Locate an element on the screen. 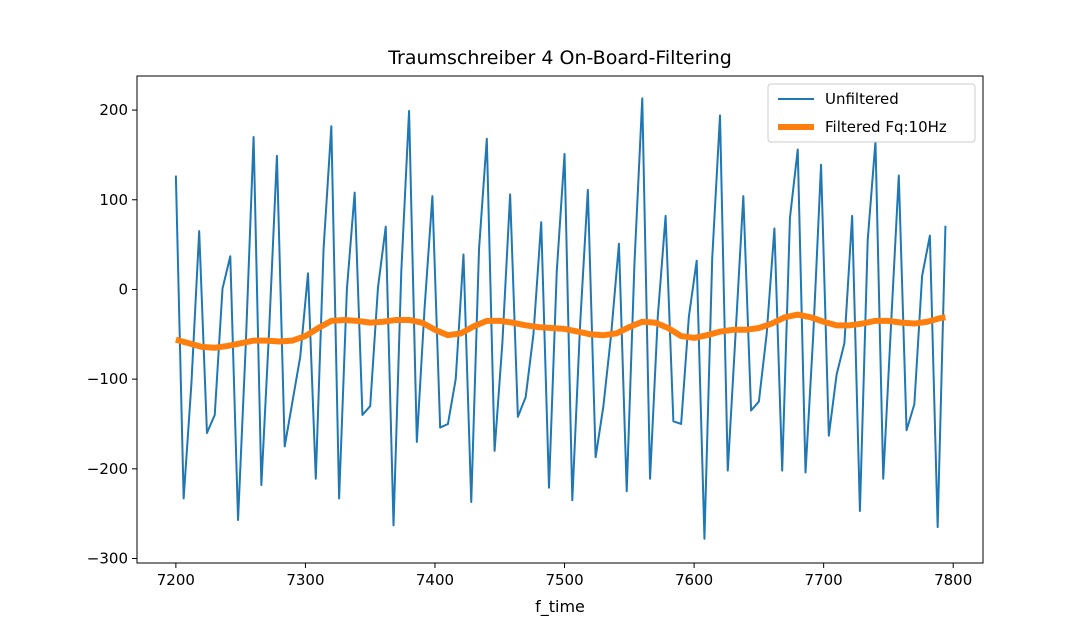 The image size is (1092, 635). x-axis-label: f_time is located at coordinates (560, 607).